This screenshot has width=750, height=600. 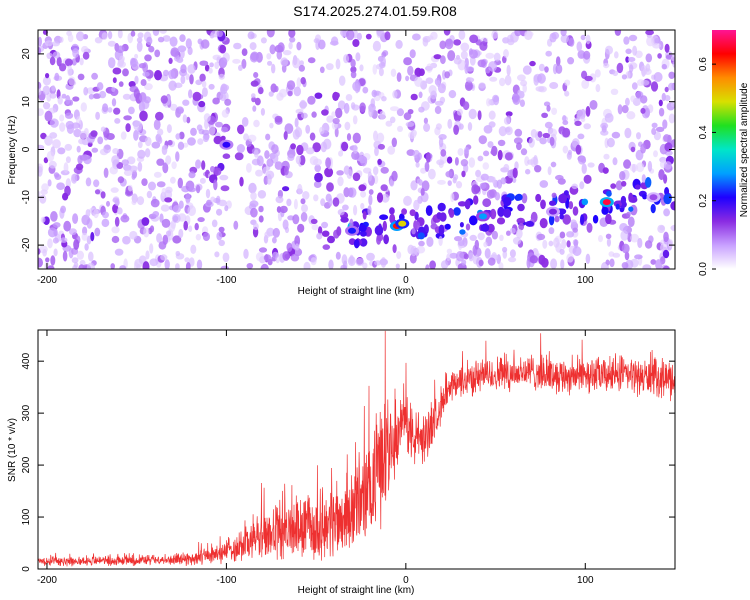 What do you see at coordinates (483, 216) in the screenshot?
I see `hot-spot` at bounding box center [483, 216].